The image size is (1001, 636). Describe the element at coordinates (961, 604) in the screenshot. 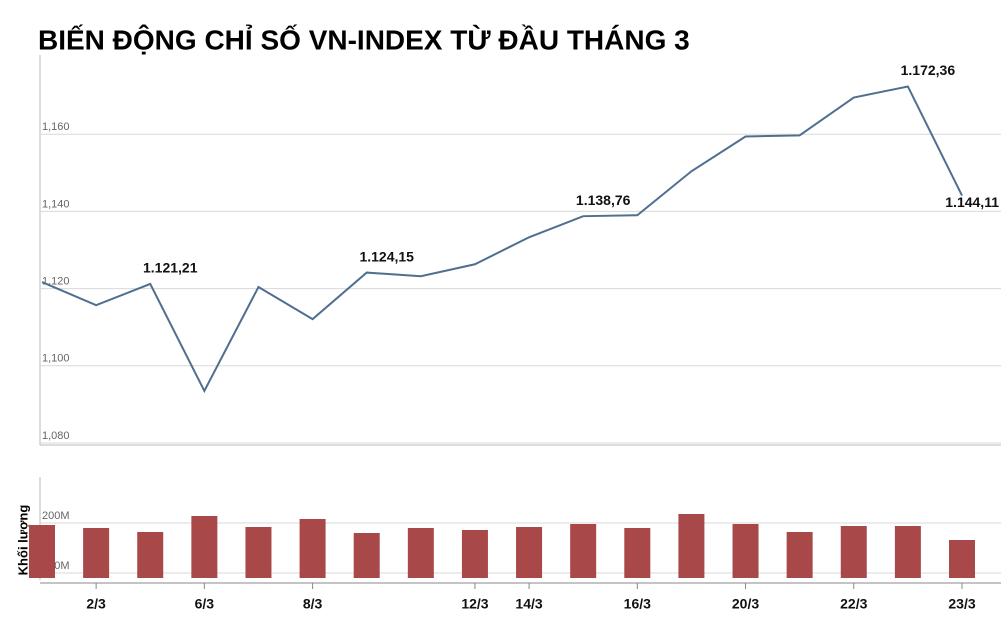

I see `x-tick-label: 23/3` at that location.